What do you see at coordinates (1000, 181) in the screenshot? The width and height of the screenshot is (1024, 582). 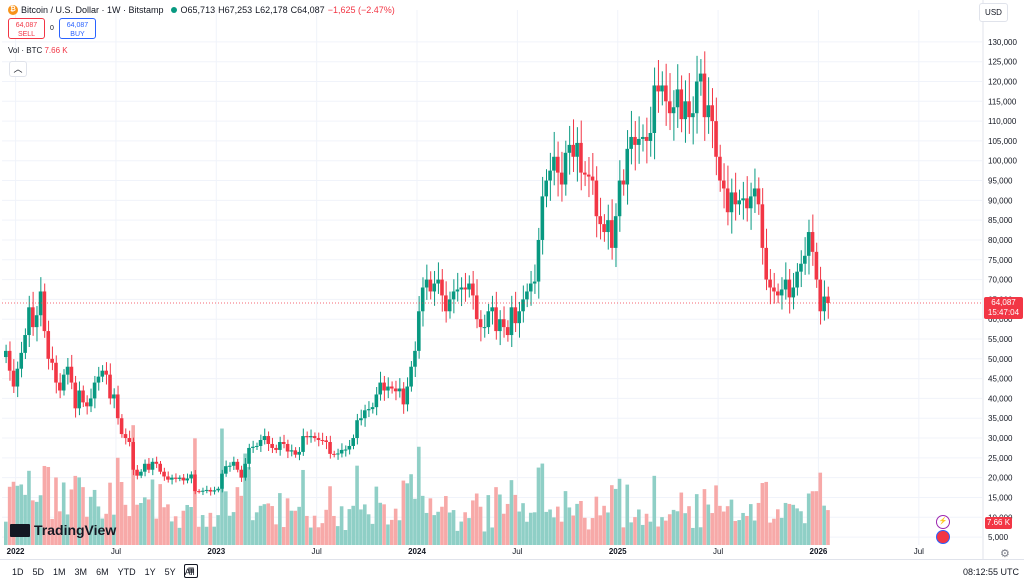 I see `price-tick-label: 95,000` at bounding box center [1000, 181].